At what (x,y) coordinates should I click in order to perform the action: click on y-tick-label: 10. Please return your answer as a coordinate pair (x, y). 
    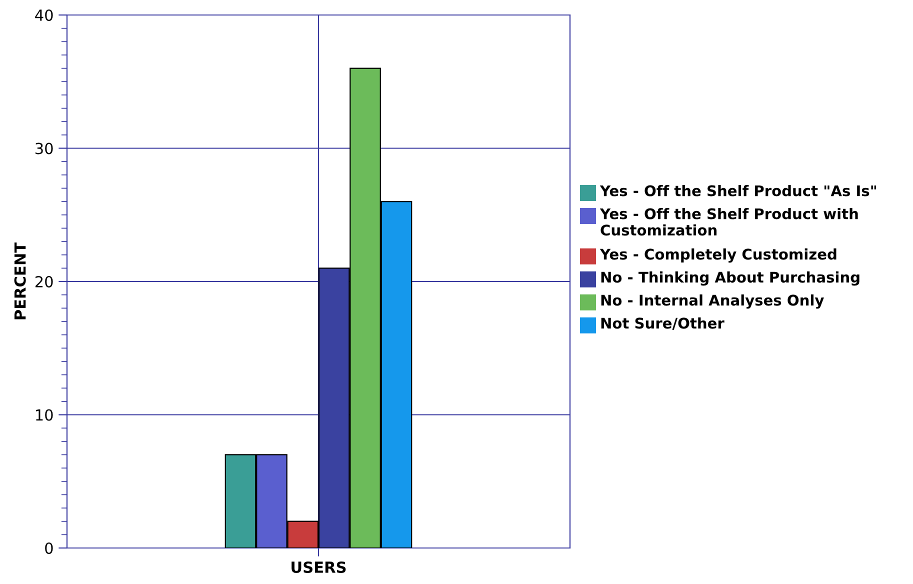
    Looking at the image, I should click on (44, 415).